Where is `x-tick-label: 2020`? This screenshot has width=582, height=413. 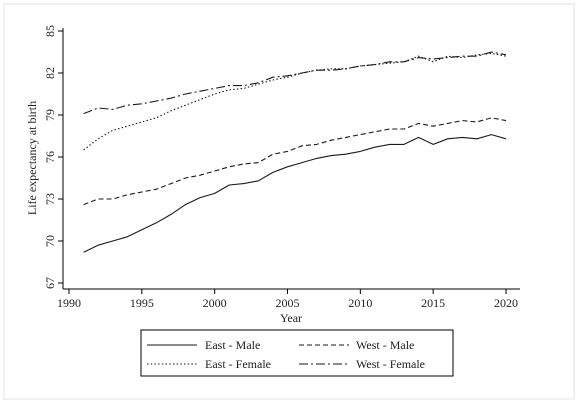 x-tick-label: 2020 is located at coordinates (506, 303).